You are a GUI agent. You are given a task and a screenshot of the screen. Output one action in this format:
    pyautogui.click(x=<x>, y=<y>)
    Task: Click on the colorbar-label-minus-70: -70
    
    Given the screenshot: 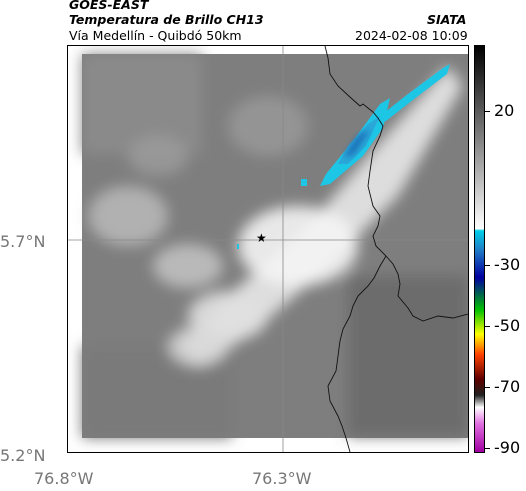 What is the action you would take?
    pyautogui.click(x=507, y=386)
    